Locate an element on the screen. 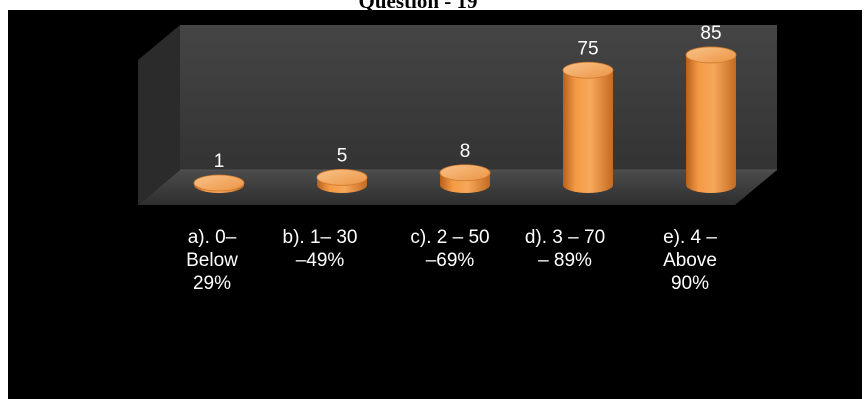  category-label: a). 0– Below 29% is located at coordinates (212, 260).